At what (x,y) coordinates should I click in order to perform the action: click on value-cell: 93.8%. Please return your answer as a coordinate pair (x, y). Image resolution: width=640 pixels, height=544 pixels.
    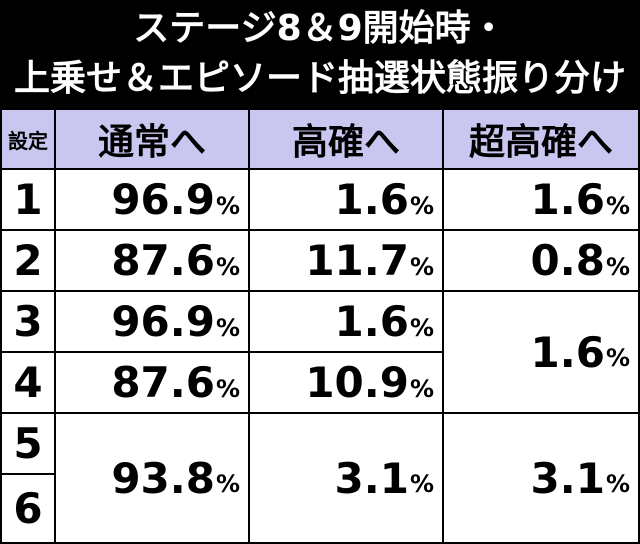
    Looking at the image, I should click on (152, 478).